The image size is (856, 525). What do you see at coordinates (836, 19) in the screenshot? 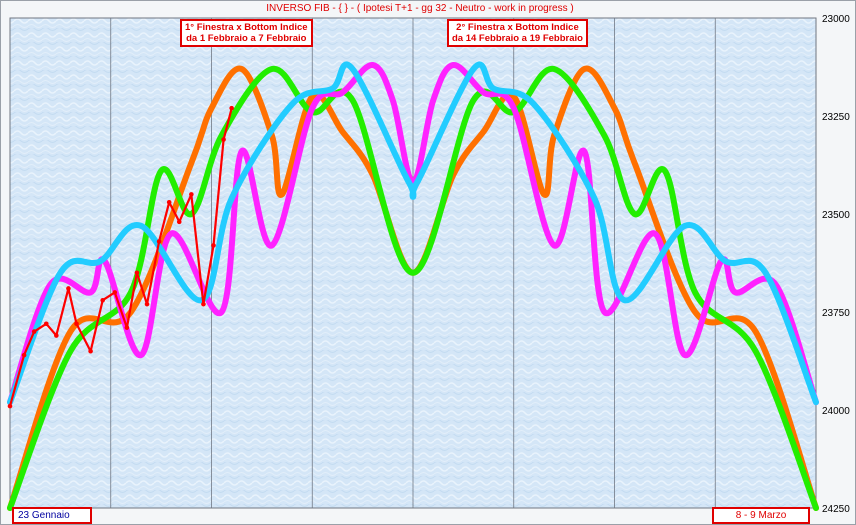
I see `y-tick-label: 23000` at bounding box center [836, 19].